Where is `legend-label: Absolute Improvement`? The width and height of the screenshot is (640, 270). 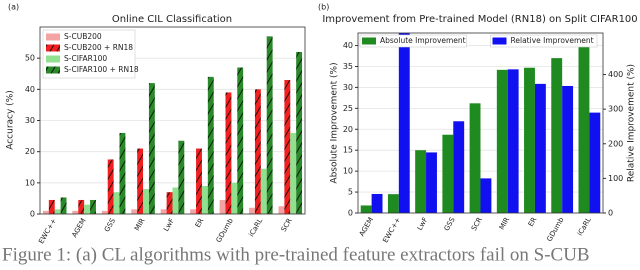 legend-label: Absolute Improvement is located at coordinates (423, 40).